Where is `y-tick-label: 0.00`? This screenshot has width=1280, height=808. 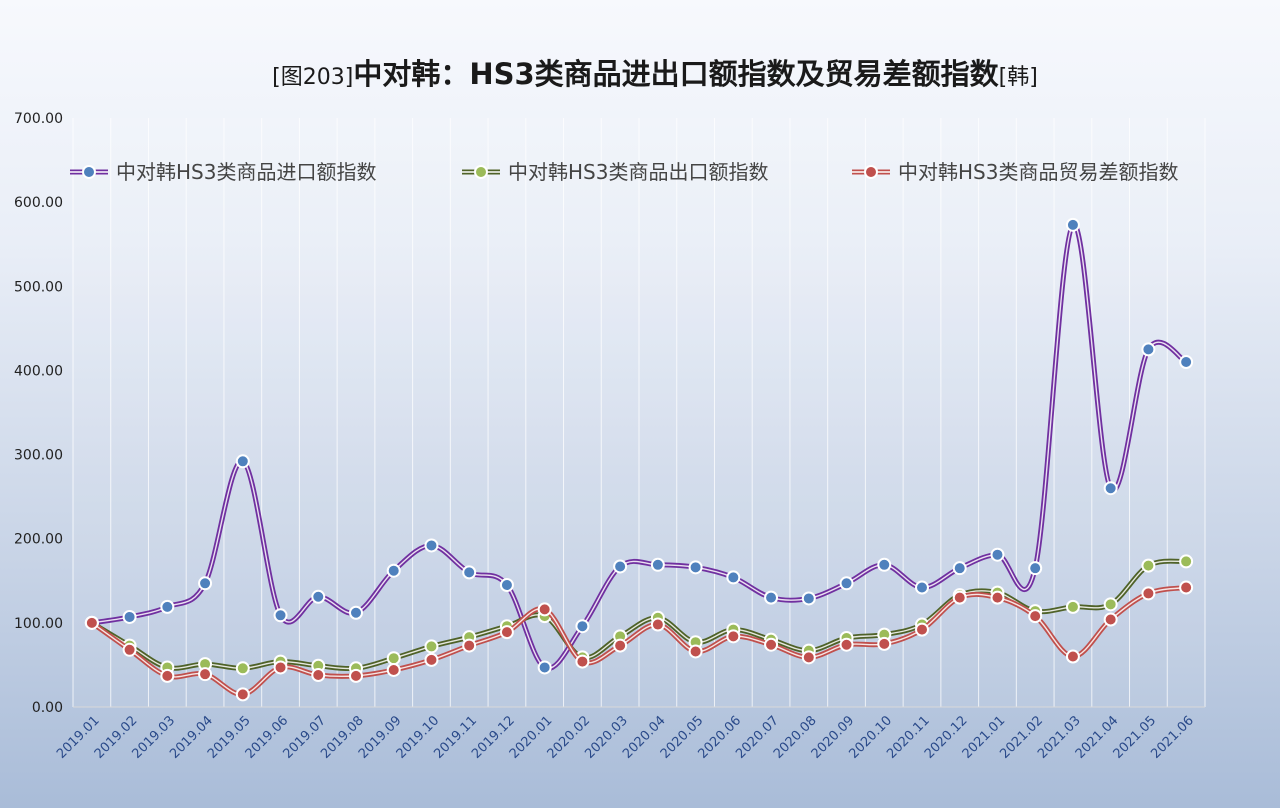 y-tick-label: 0.00 is located at coordinates (47, 708).